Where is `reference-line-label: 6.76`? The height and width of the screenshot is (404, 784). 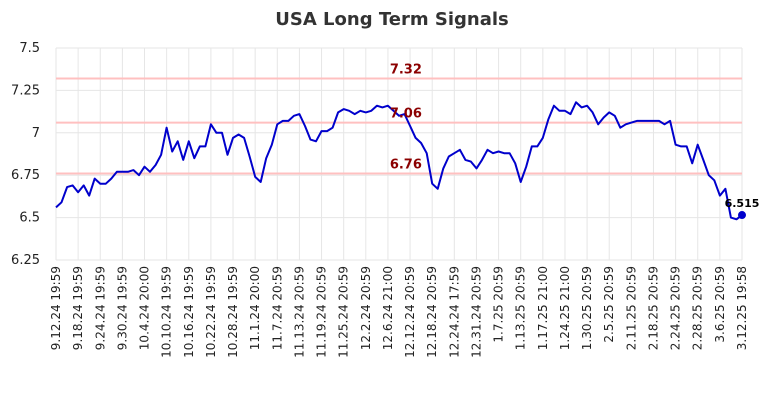
reference-line-label: 6.76 is located at coordinates (406, 165).